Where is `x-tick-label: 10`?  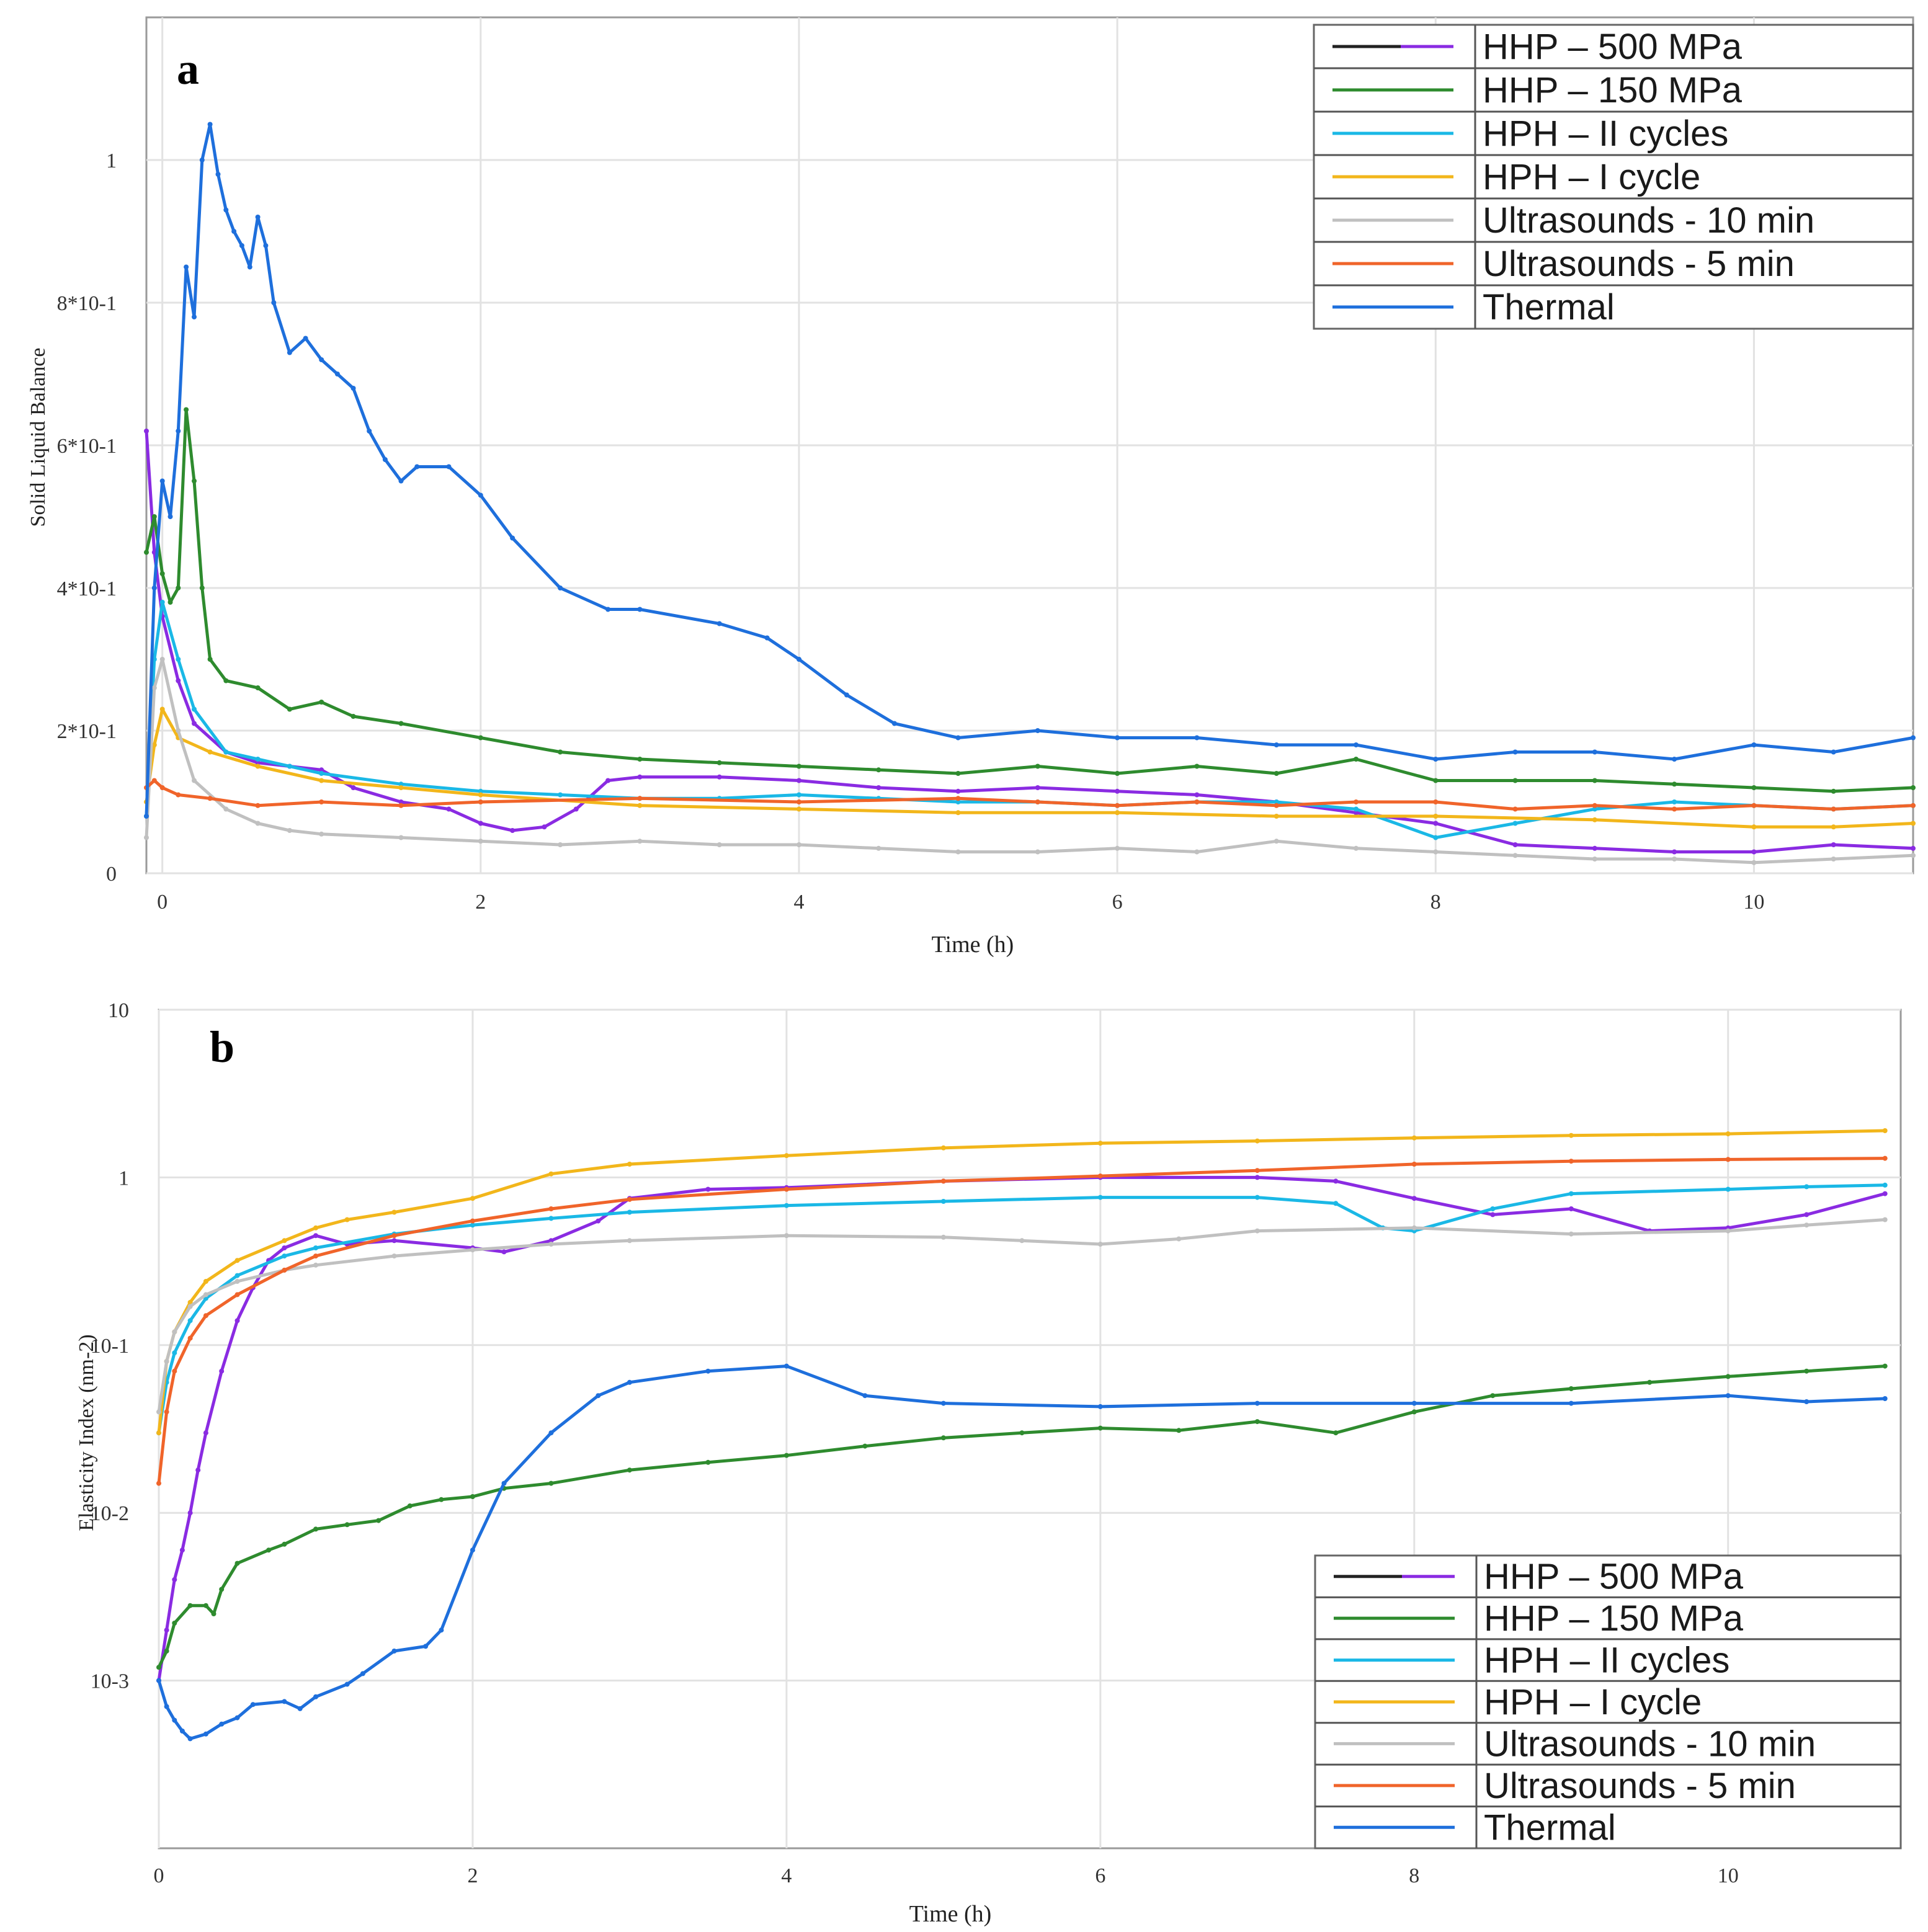
x-tick-label: 10 is located at coordinates (1753, 903).